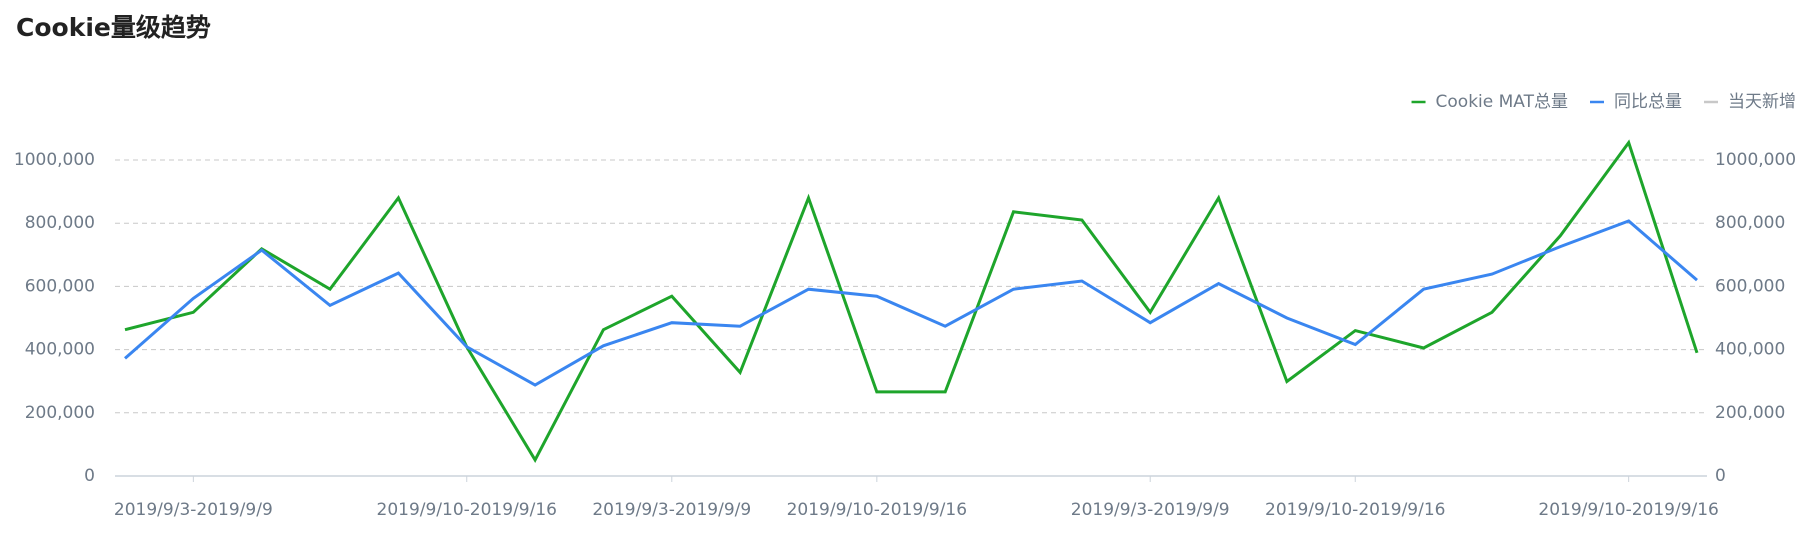  What do you see at coordinates (1750, 413) in the screenshot?
I see `y2-tick-label: 200,000` at bounding box center [1750, 413].